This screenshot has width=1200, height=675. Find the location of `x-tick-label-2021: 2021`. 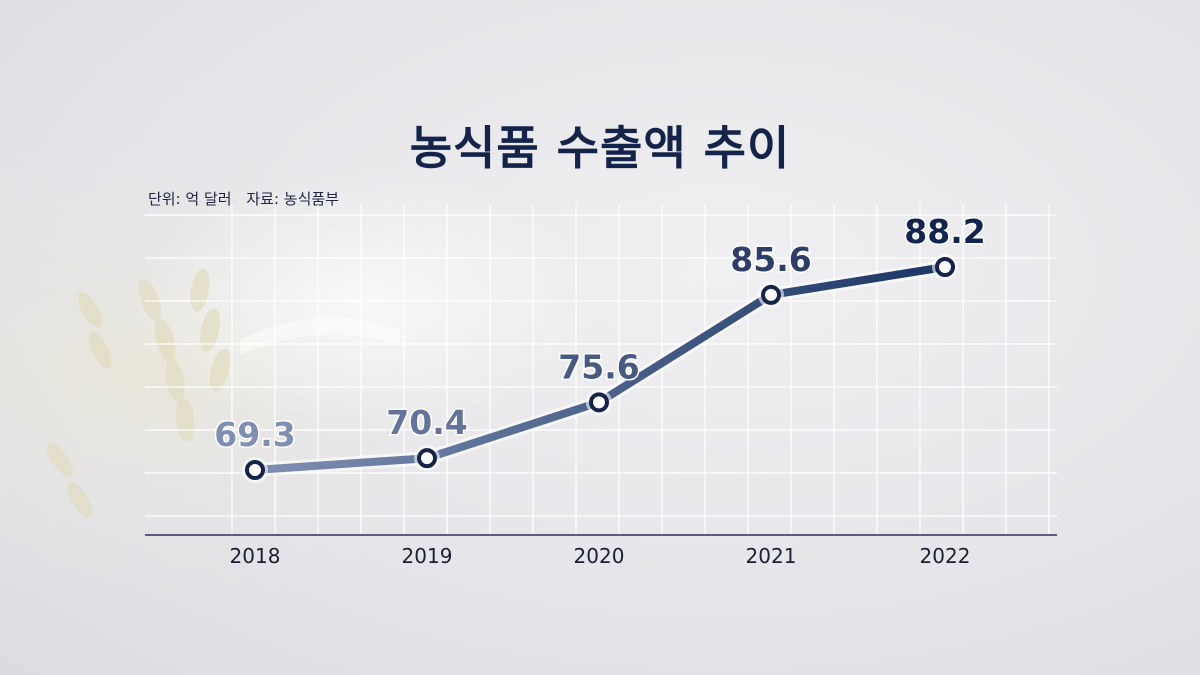

x-tick-label-2021: 2021 is located at coordinates (771, 556).